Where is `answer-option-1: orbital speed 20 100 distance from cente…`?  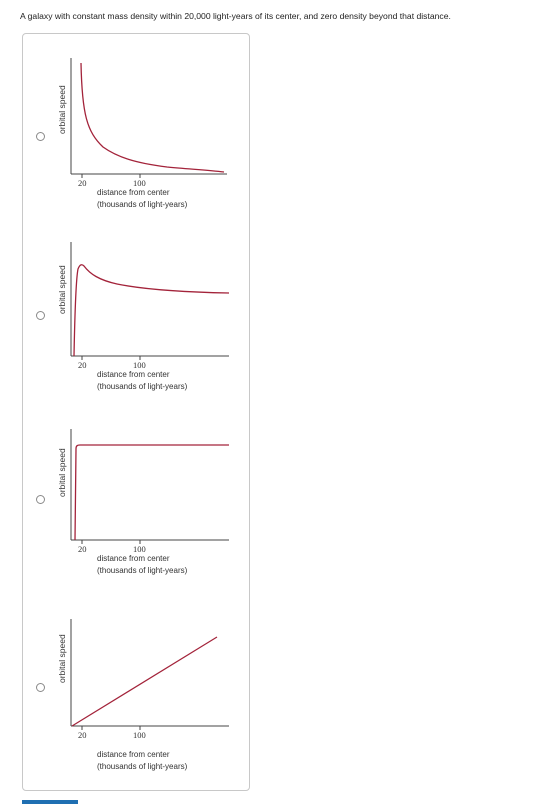
answer-option-1: orbital speed 20 100 distance from cente… is located at coordinates (137, 134).